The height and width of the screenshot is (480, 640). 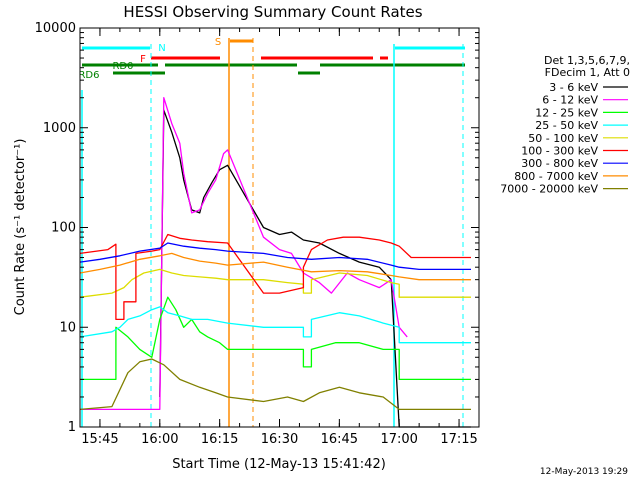 I want to click on y-tick-label: 10, so click(x=67, y=327).